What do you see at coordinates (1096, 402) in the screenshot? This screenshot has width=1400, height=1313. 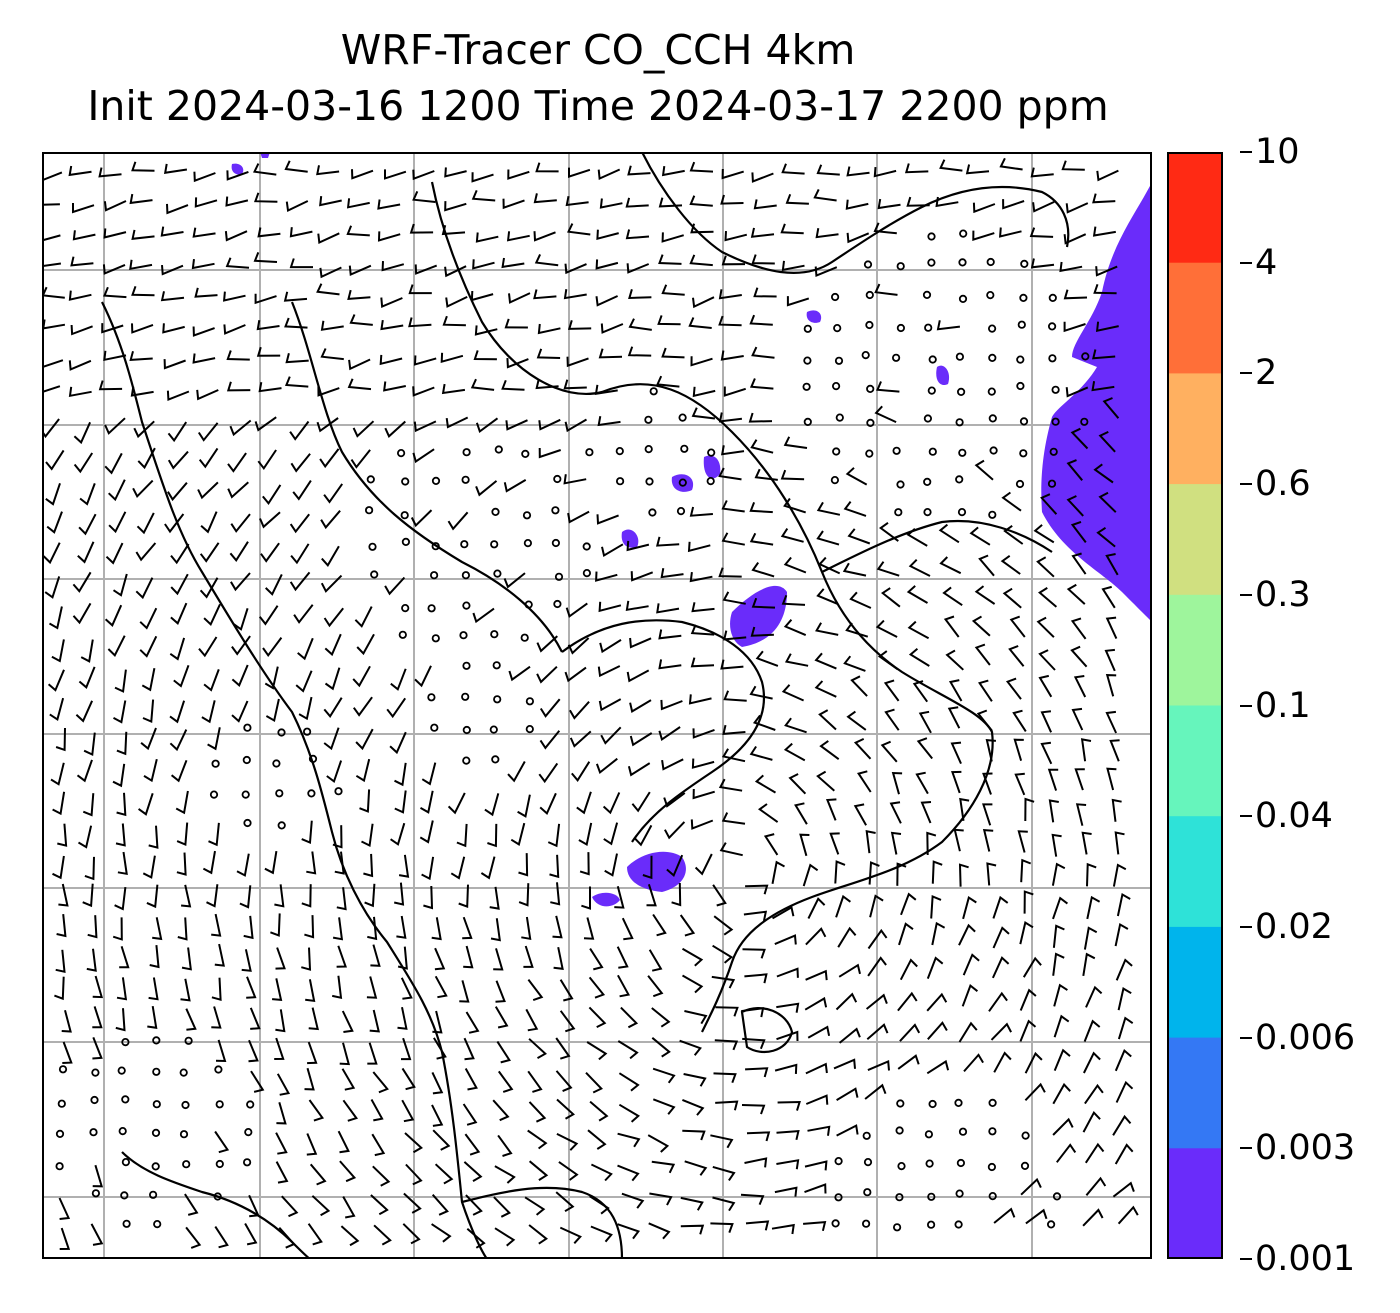 I see `tracer-plume-east` at bounding box center [1096, 402].